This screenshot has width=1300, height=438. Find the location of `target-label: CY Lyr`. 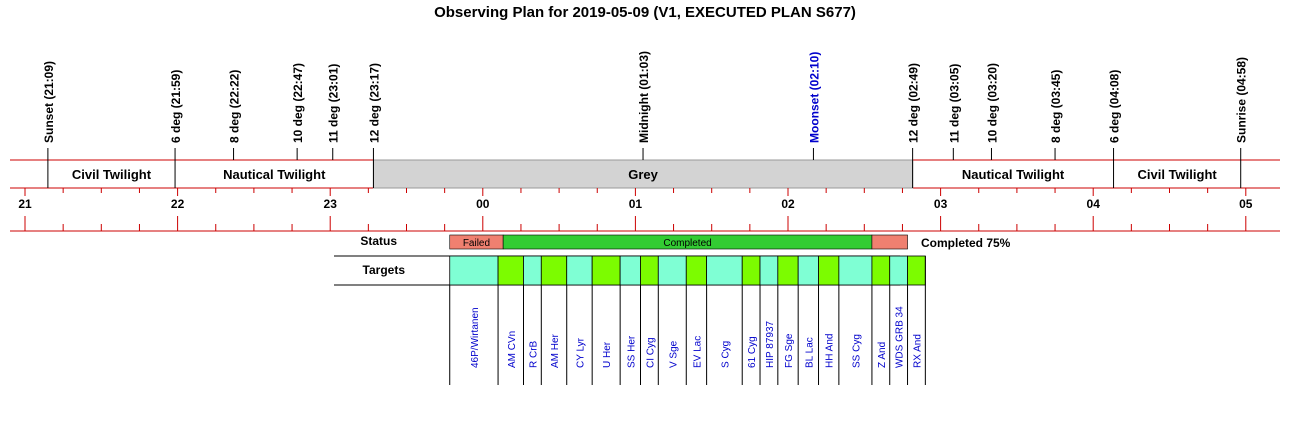

target-label: CY Lyr is located at coordinates (580, 352).